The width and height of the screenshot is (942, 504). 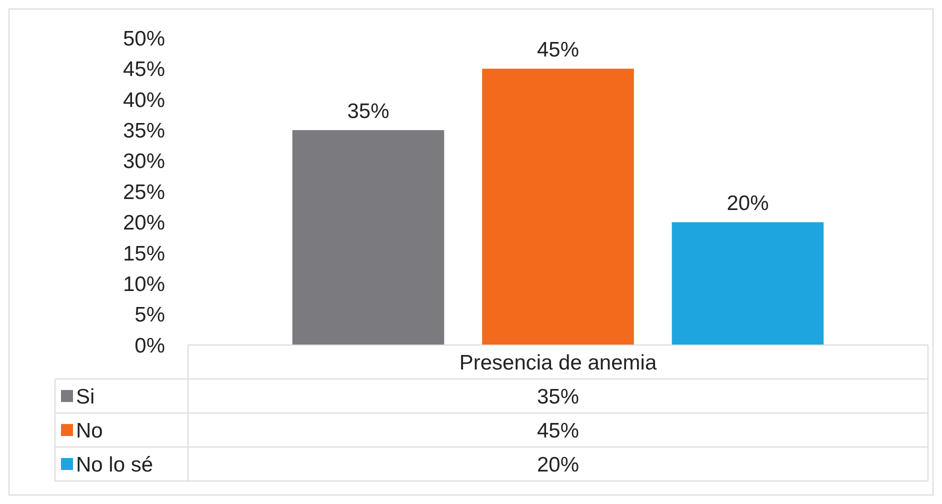 What do you see at coordinates (143, 223) in the screenshot?
I see `y-tick-label: 20%` at bounding box center [143, 223].